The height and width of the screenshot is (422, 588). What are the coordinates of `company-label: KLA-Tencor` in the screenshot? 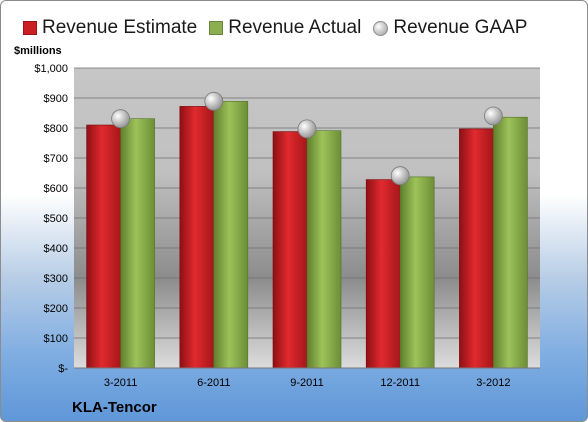 It's located at (114, 407).